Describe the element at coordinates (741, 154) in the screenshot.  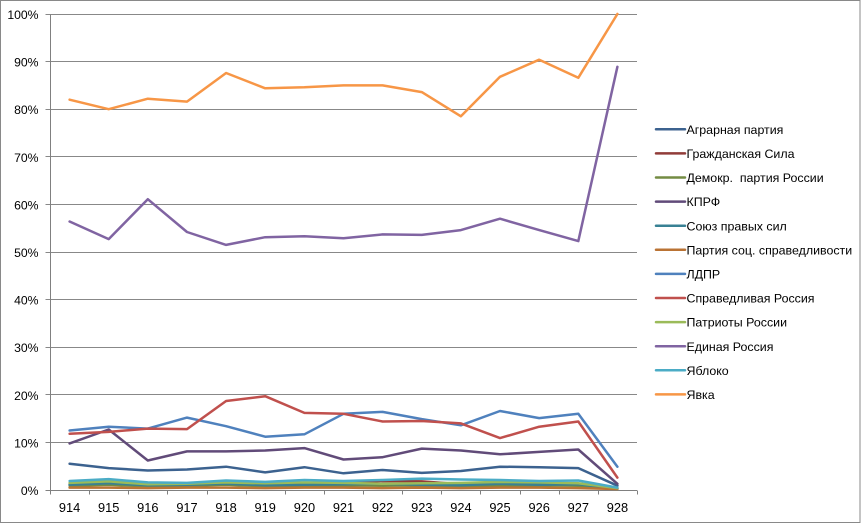
I see `svg-text: Гражданская Сила` at that location.